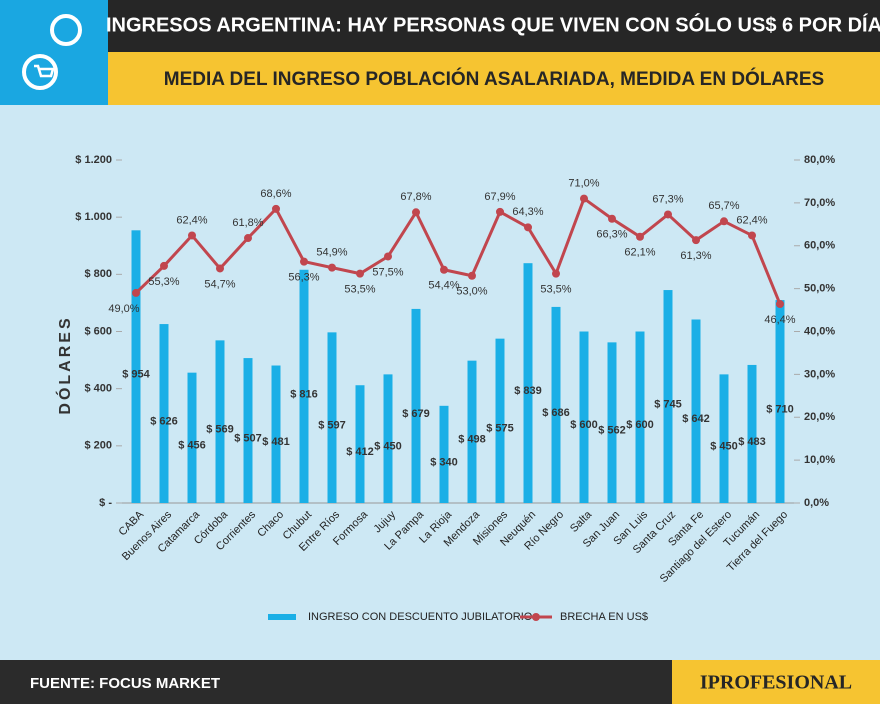 The width and height of the screenshot is (880, 704). Describe the element at coordinates (667, 199) in the screenshot. I see `line-value-label: 67,3%` at that location.